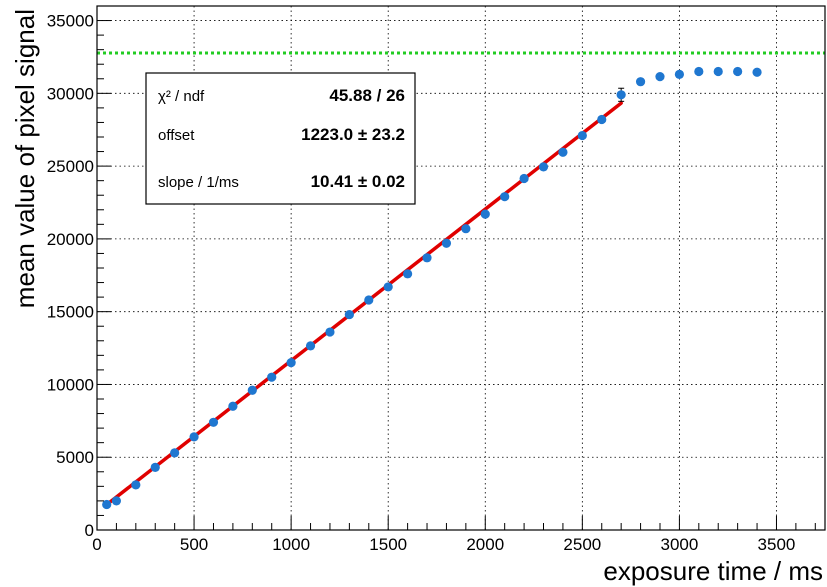  I want to click on y-tick-label: 10000, so click(70, 384).